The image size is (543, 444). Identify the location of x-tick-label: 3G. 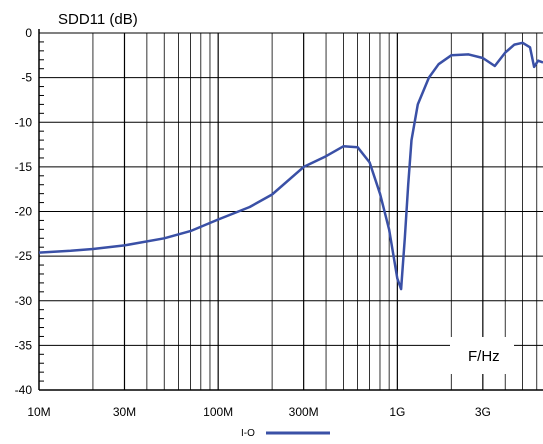
(483, 412).